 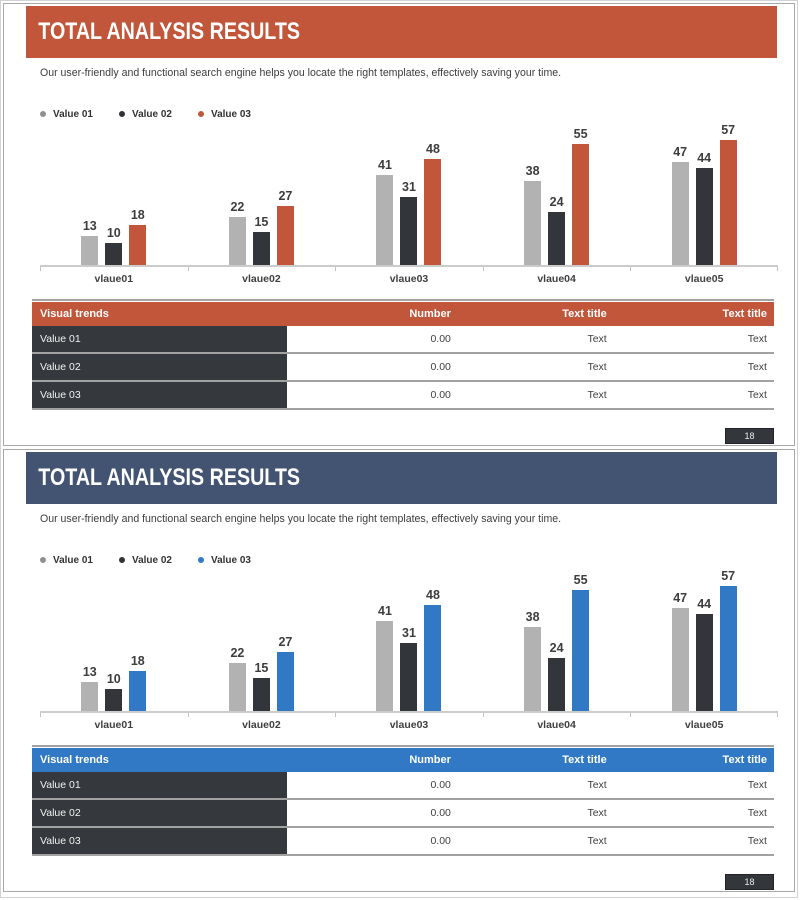 I want to click on bar: 44, so click(x=704, y=654).